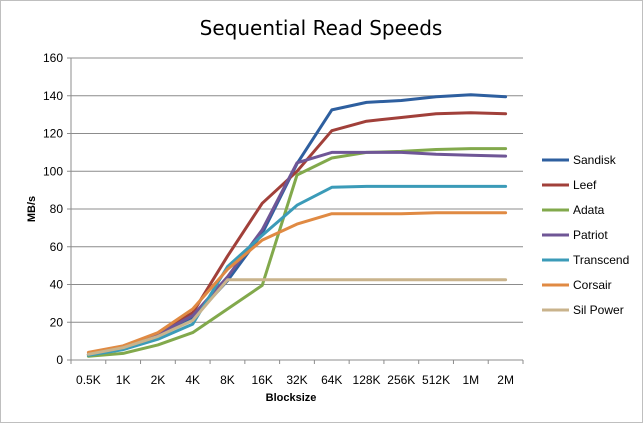 The width and height of the screenshot is (643, 423). What do you see at coordinates (321, 28) in the screenshot?
I see `chart-title: Sequential Read Speeds` at bounding box center [321, 28].